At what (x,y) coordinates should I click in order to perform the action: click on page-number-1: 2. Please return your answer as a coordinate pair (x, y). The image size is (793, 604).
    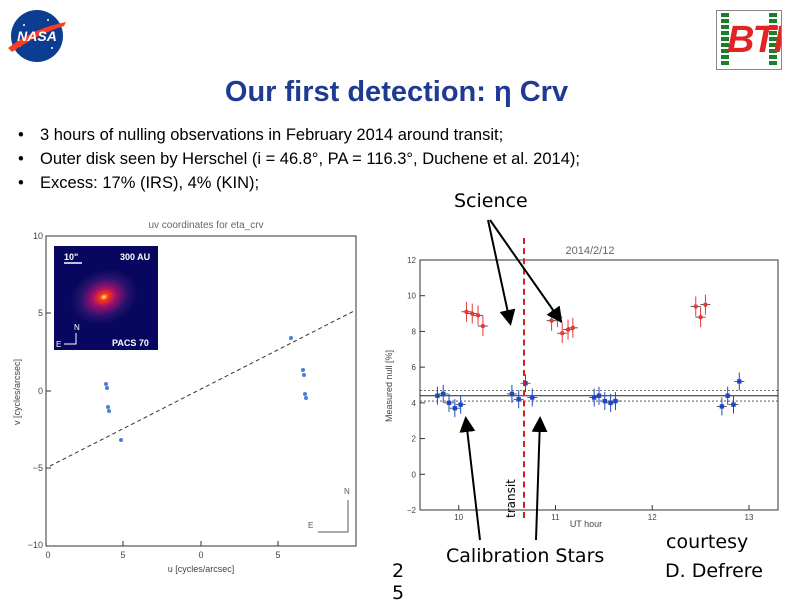
    Looking at the image, I should click on (398, 571).